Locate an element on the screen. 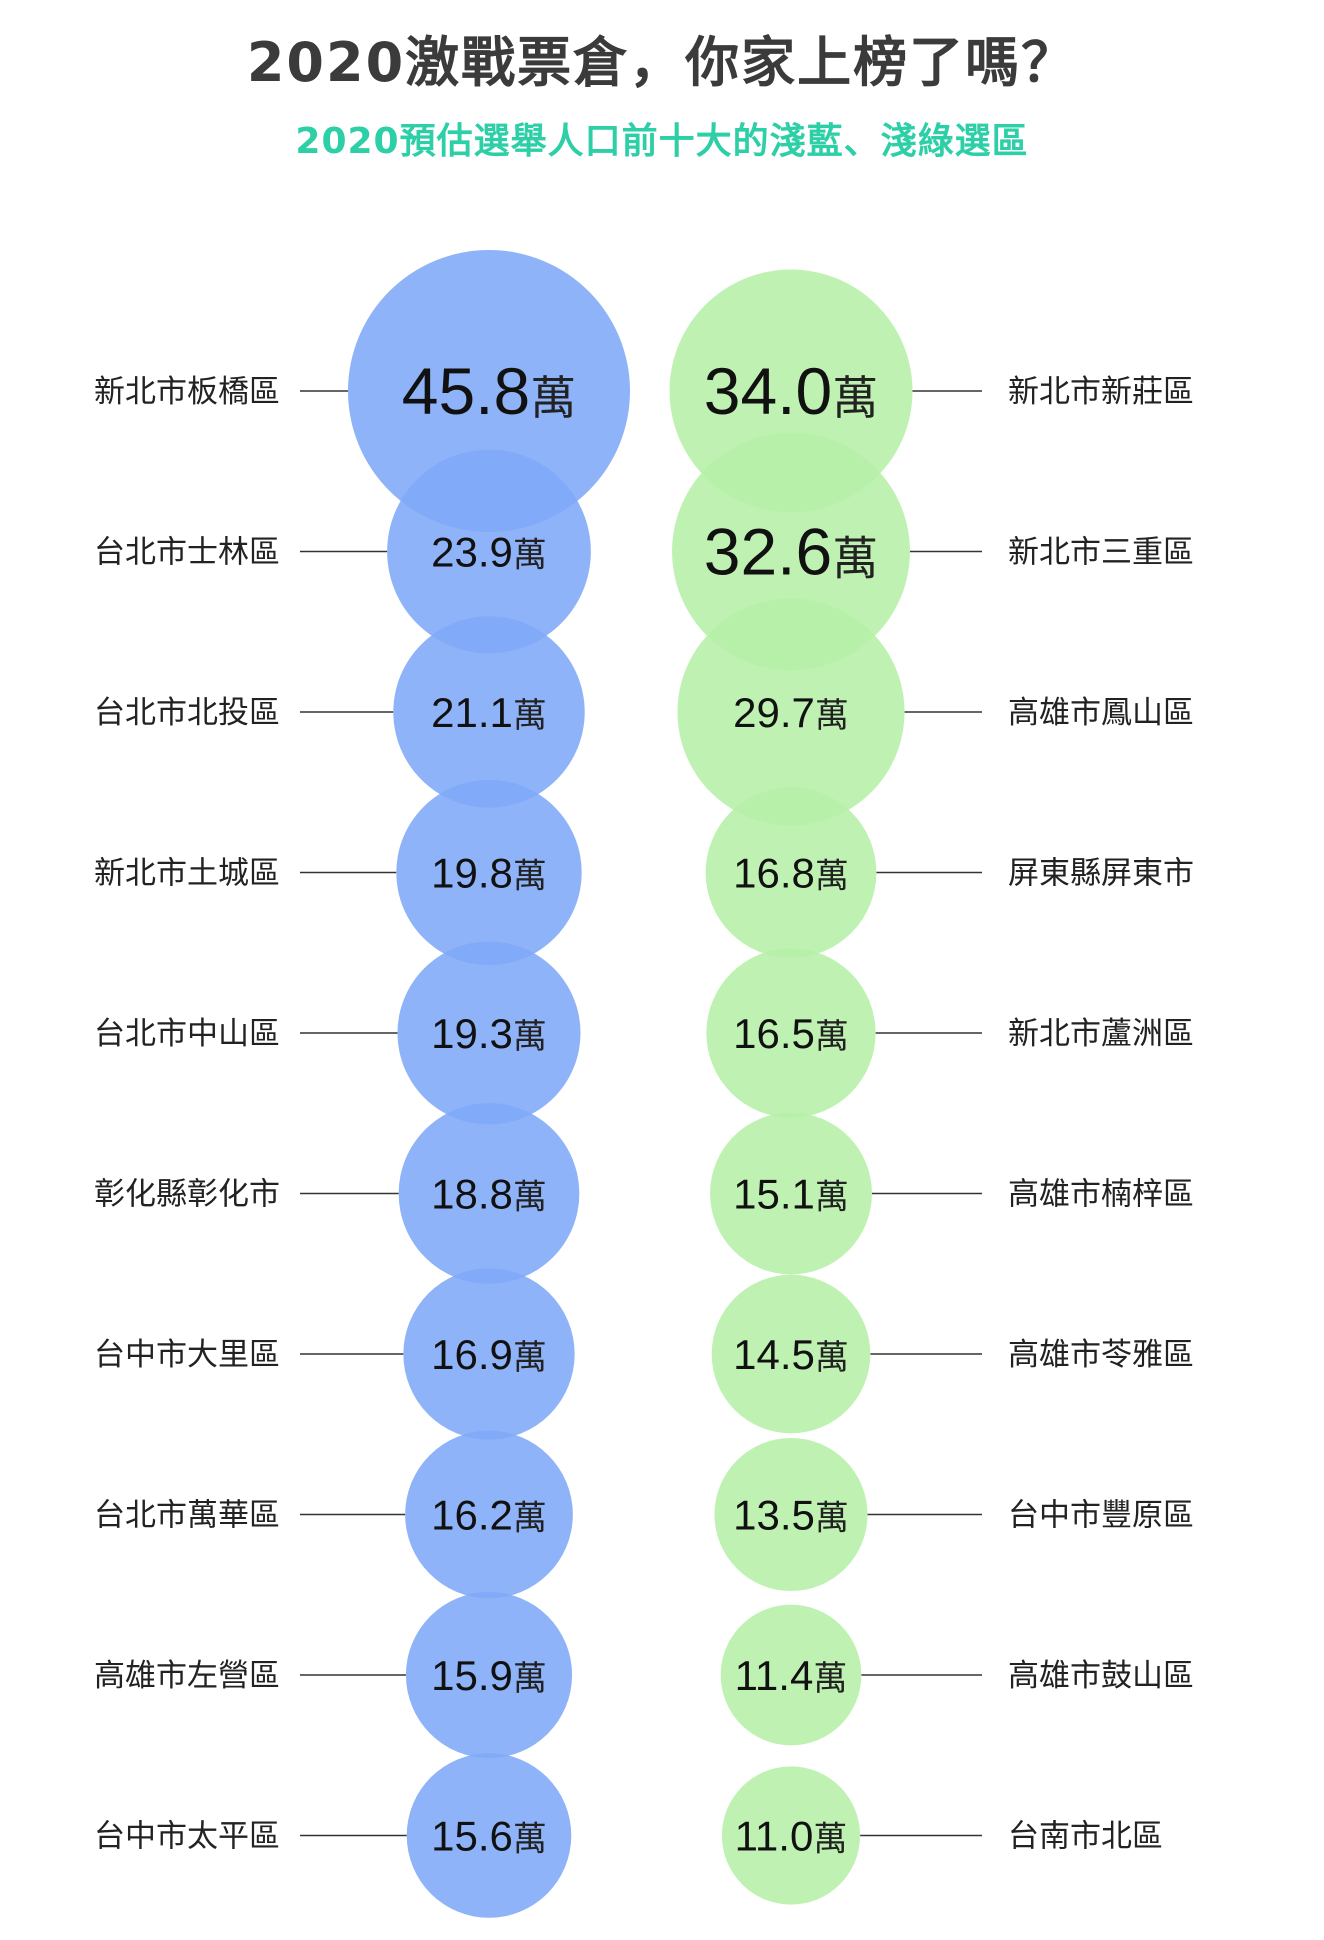  right-value-label-10: 11.0萬 is located at coordinates (791, 1836).